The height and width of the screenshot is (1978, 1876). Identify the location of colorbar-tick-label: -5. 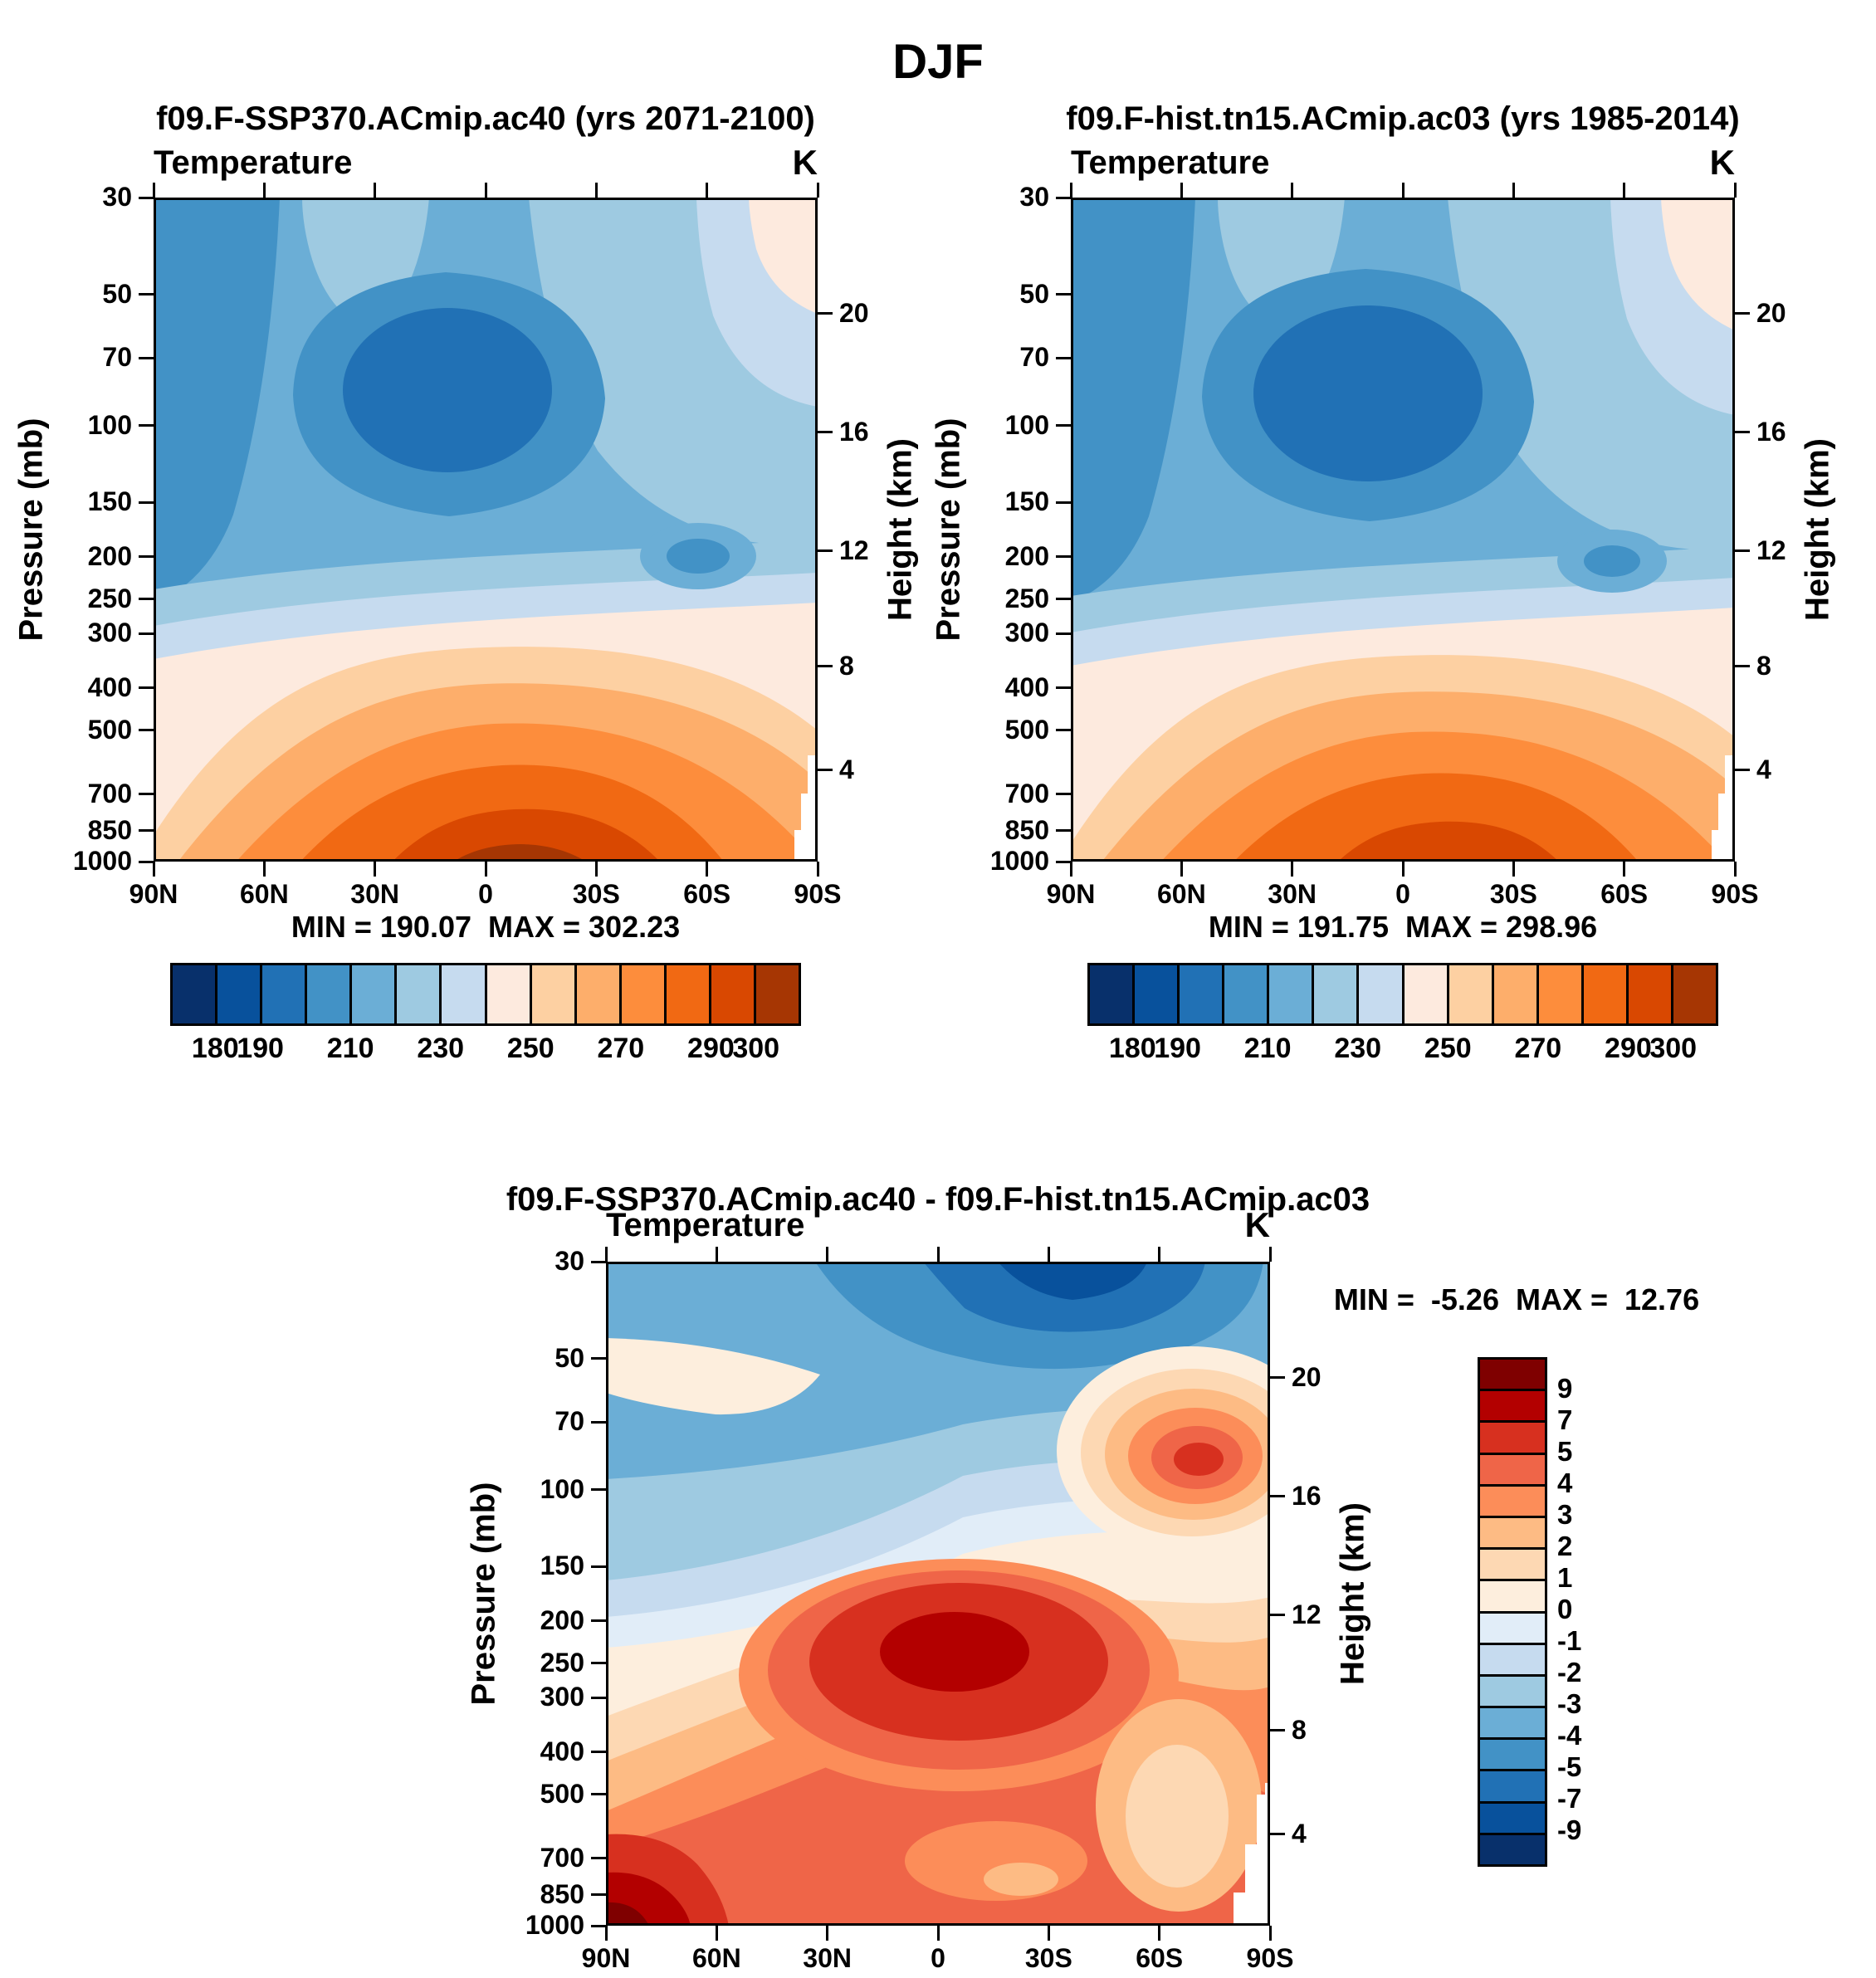
(1569, 1767).